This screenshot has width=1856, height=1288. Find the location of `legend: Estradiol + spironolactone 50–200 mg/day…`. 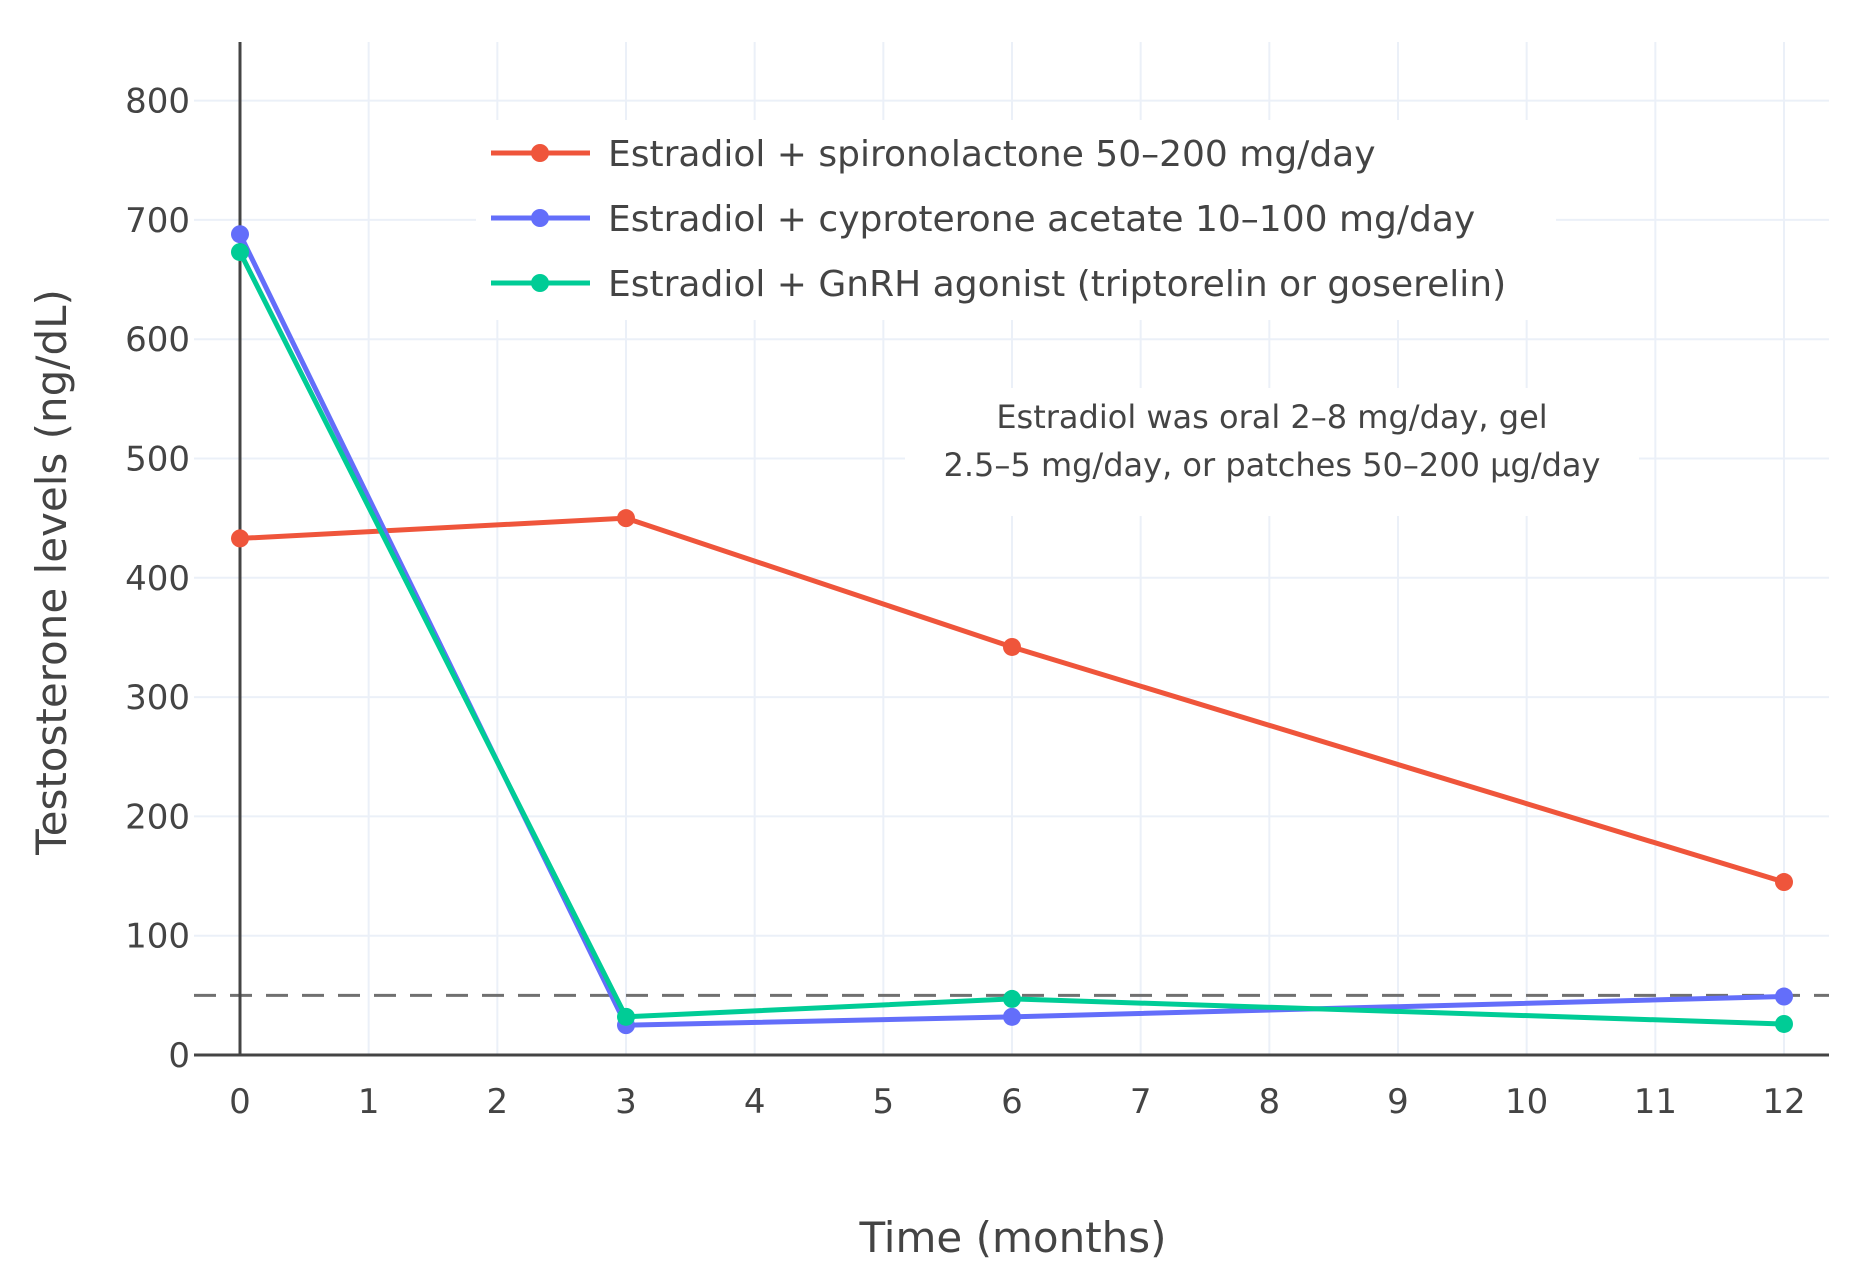

legend: Estradiol + spironolactone 50–200 mg/day… is located at coordinates (1016, 220).